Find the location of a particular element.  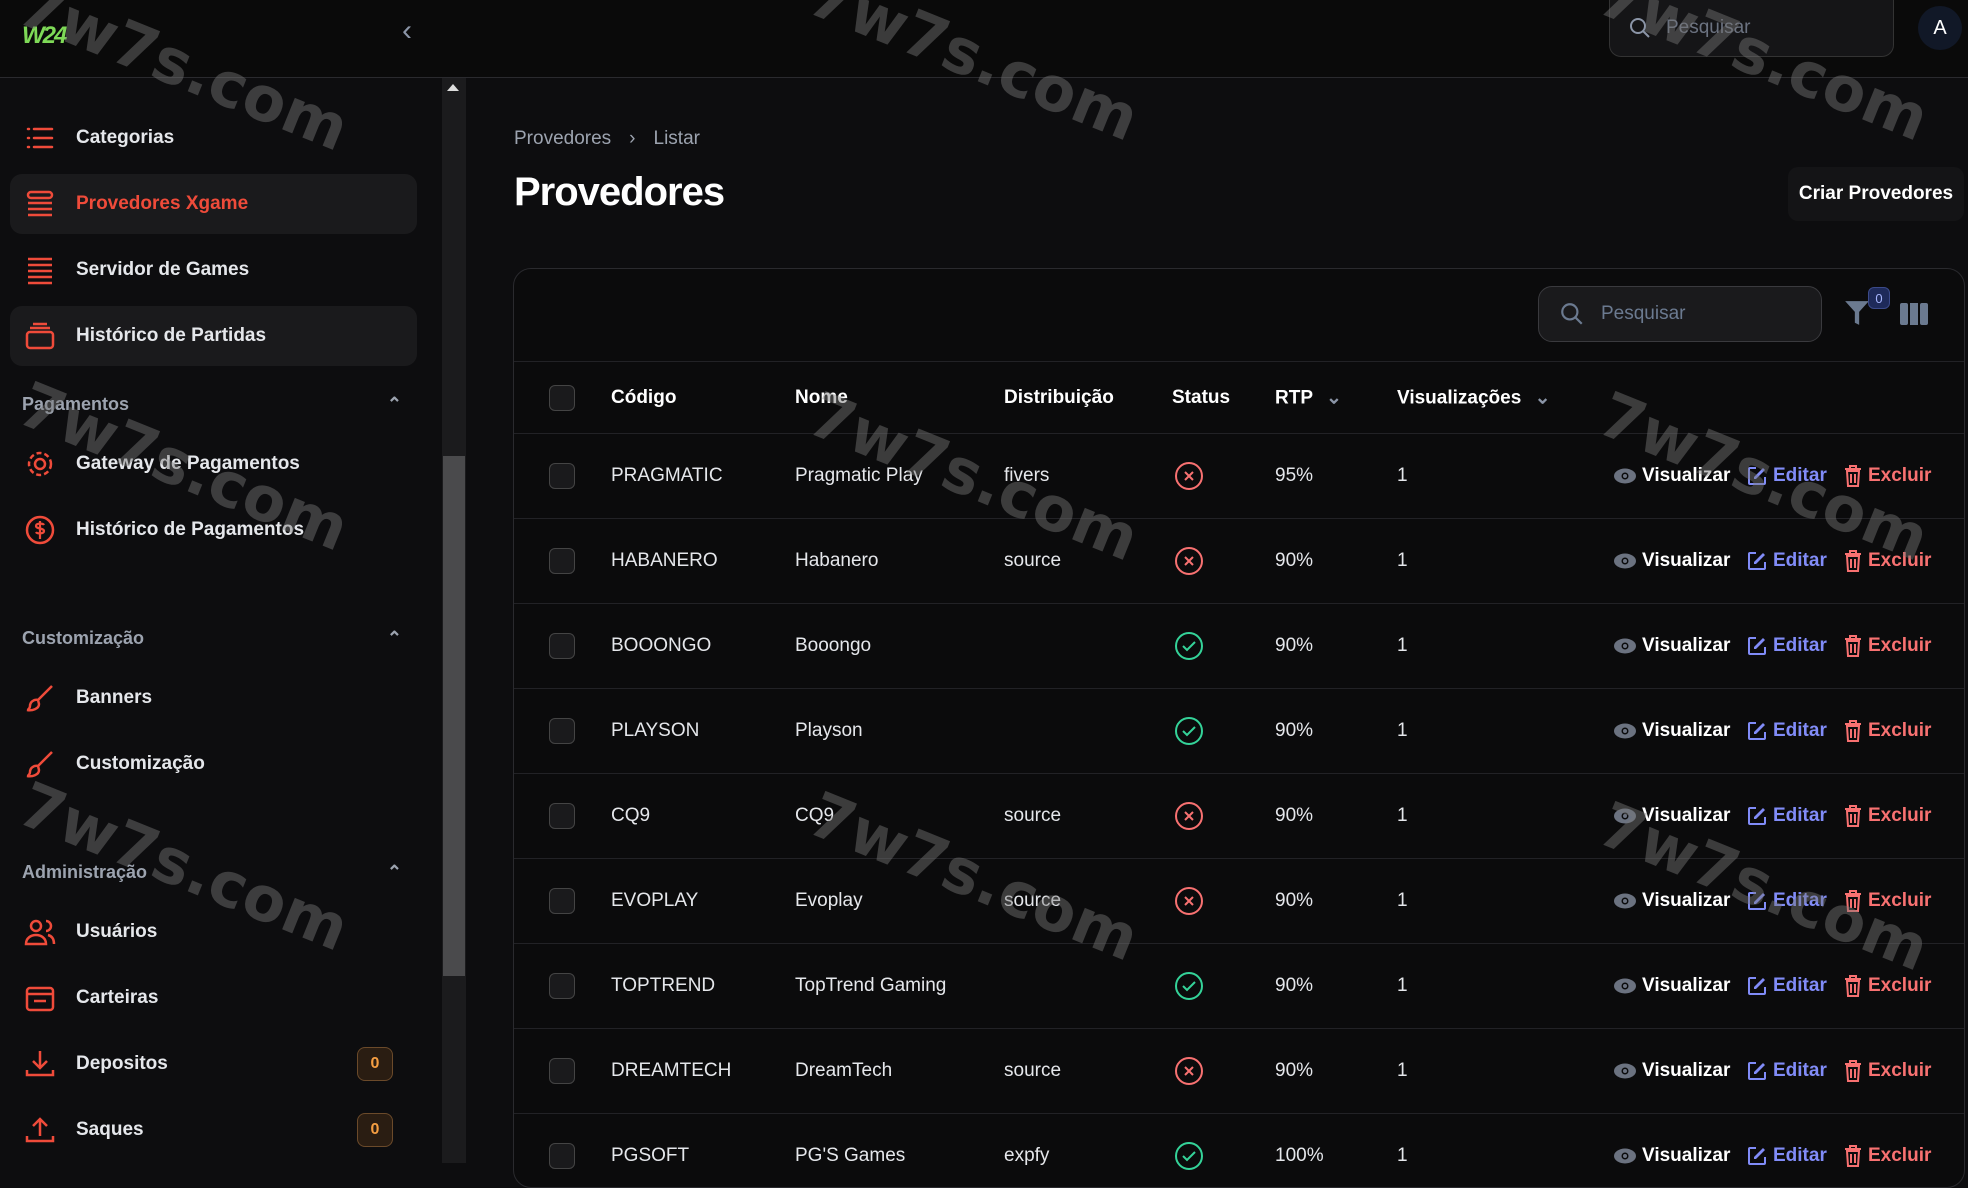

sidebar-section-customizacao: Customização ⌃ is located at coordinates (212, 638).